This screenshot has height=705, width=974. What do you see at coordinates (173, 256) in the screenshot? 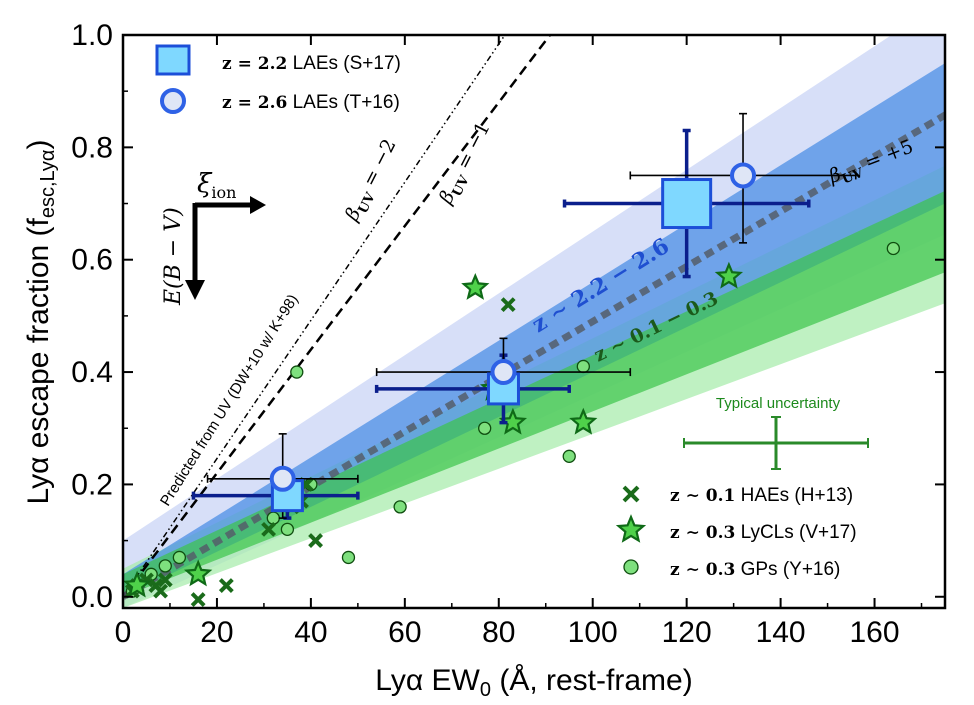
I see `ebv-label: E(B − V)` at bounding box center [173, 256].